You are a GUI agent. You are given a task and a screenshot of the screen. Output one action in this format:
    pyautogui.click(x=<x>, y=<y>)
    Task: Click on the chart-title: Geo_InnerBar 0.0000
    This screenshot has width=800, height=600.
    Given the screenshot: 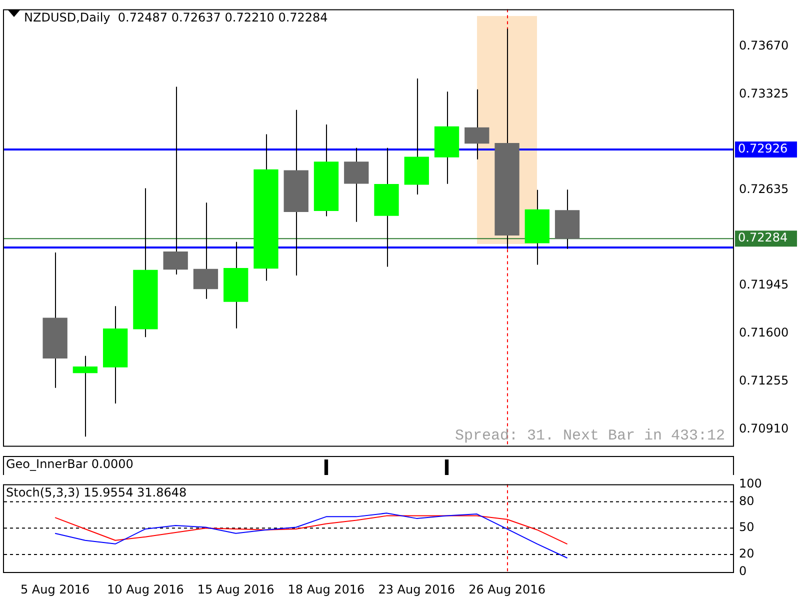 What is the action you would take?
    pyautogui.click(x=70, y=464)
    